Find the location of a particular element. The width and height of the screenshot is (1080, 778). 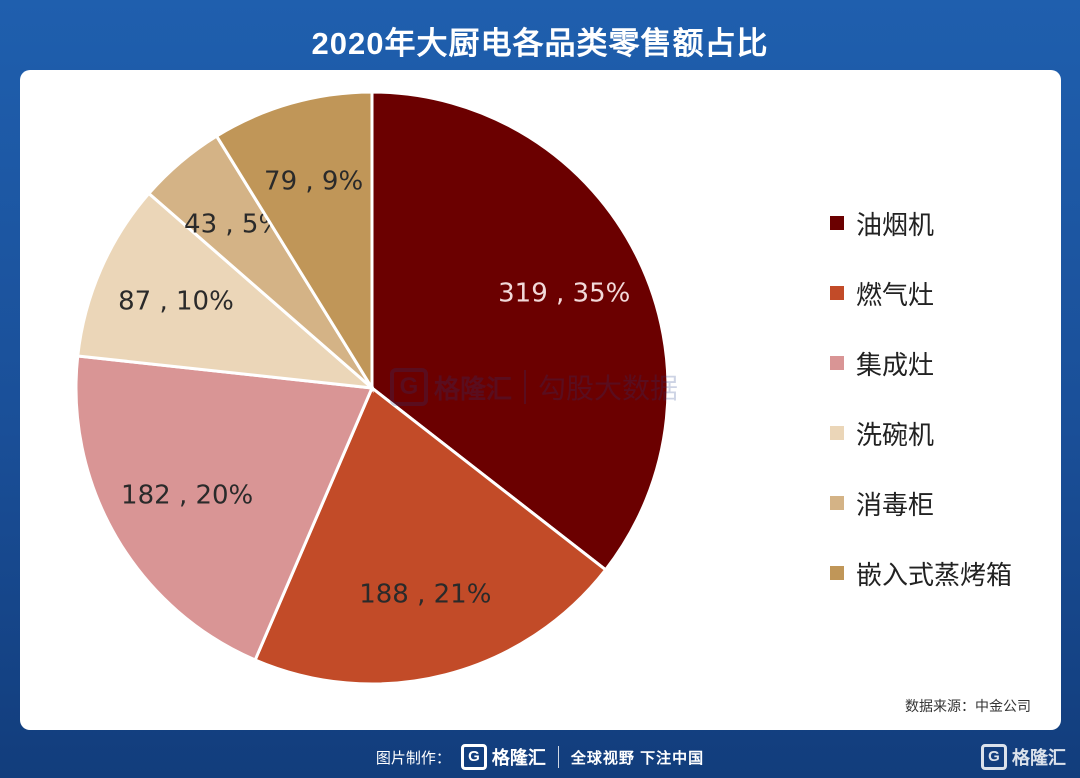

footer-slogan: 全球视野 下注中国 is located at coordinates (637, 758).